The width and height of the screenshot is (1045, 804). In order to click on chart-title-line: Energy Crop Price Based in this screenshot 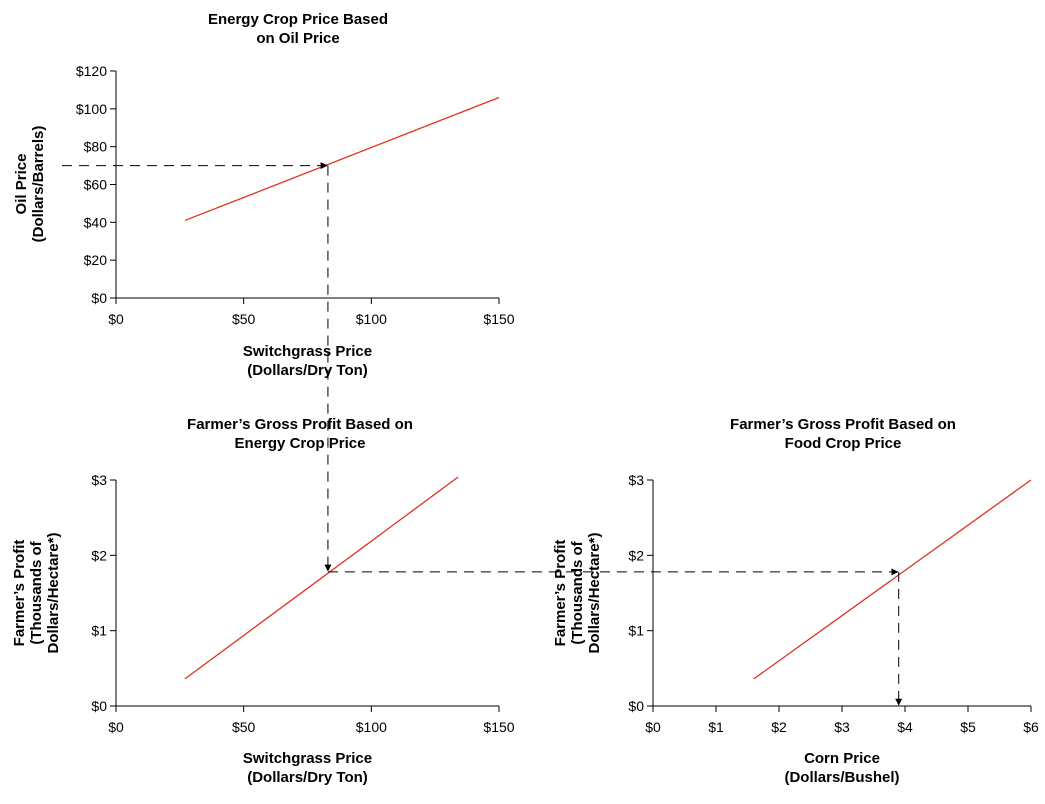, I will do `click(298, 19)`.